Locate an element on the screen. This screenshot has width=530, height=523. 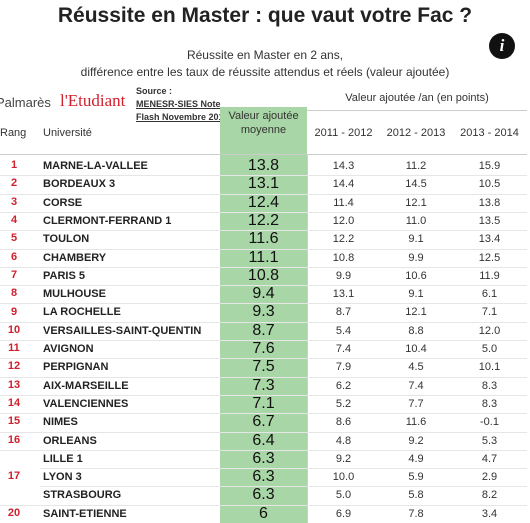
rank: 2 is located at coordinates (14, 183).